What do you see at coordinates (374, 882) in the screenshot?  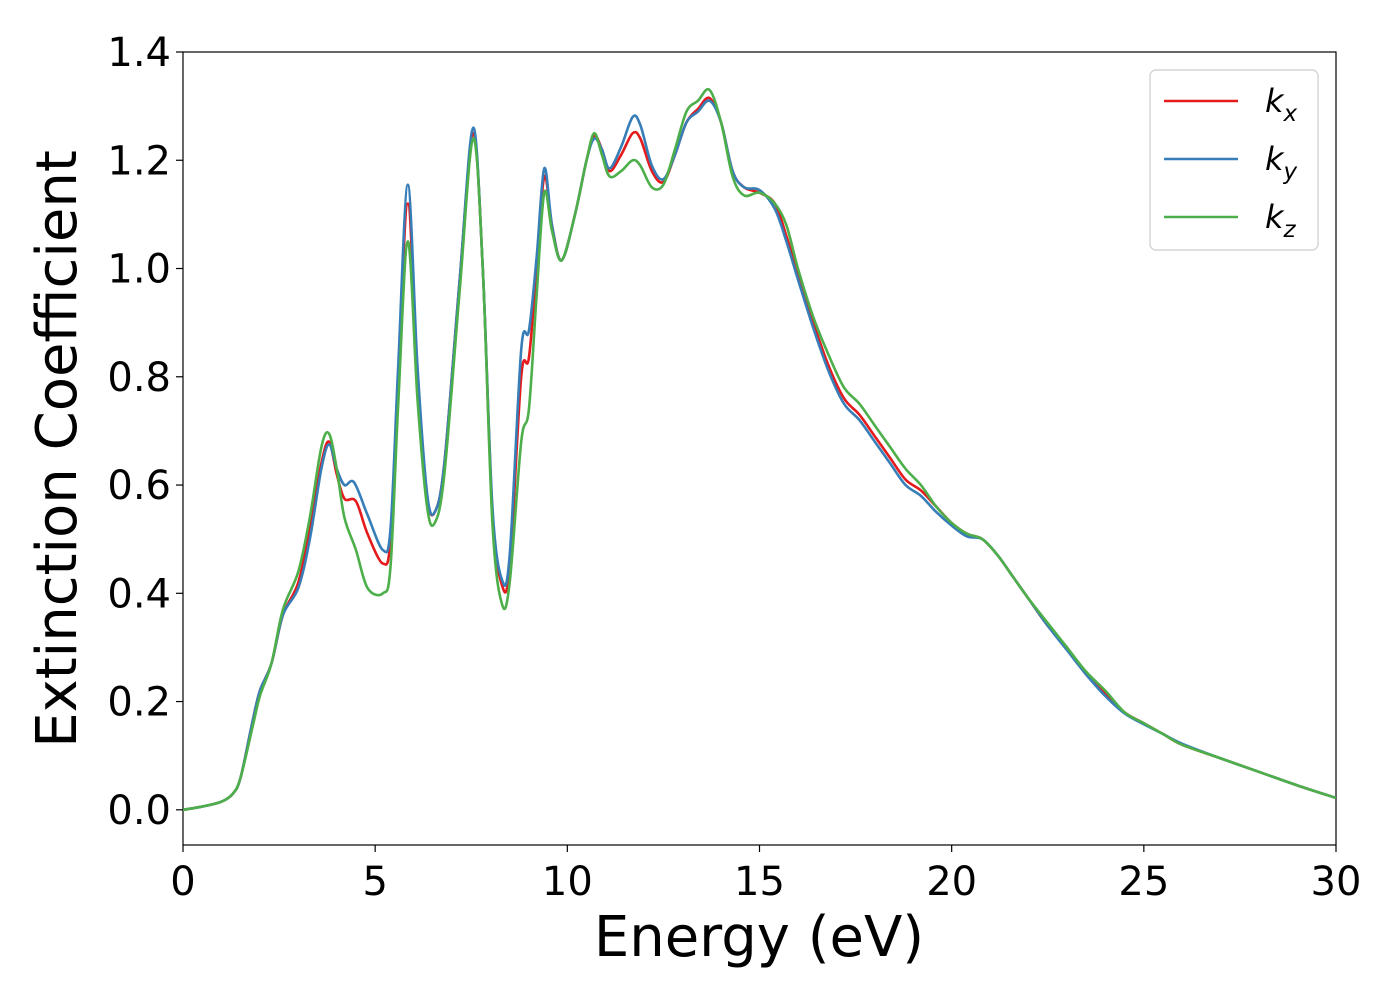 I see `x-tick-label: 5` at bounding box center [374, 882].